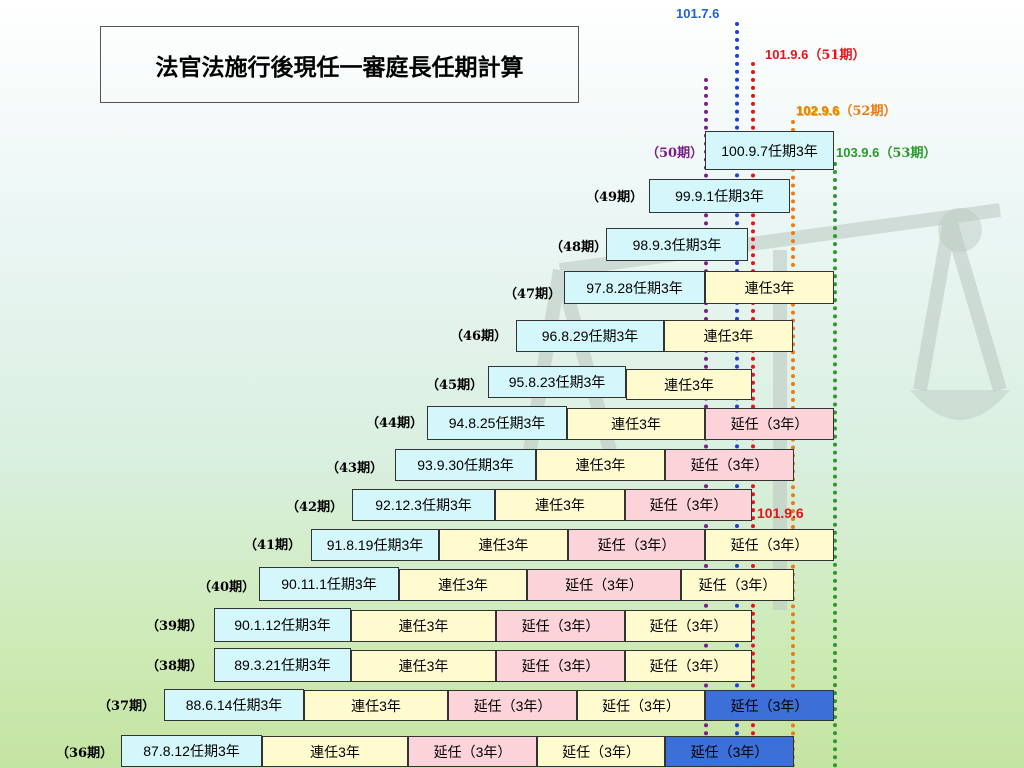 The width and height of the screenshot is (1024, 768). Describe the element at coordinates (837, 55) in the screenshot. I see `marker-period-red: （51期）` at that location.